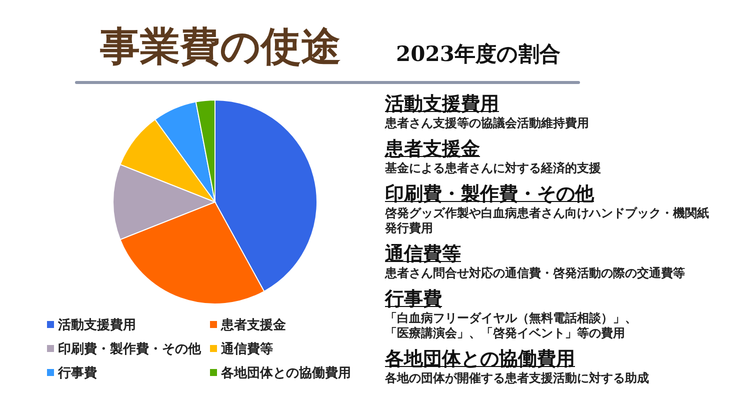  I want to click on text: 患者さん問合せ対応の通信費・啓発活動の際の交通費等, so click(535, 273).